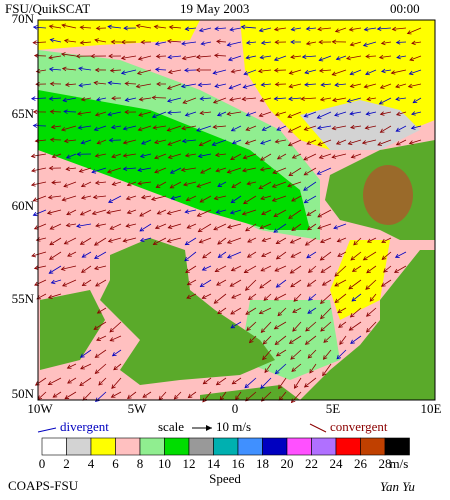 The image size is (450, 500). What do you see at coordinates (152, 446) in the screenshot?
I see `colorbar-cell` at bounding box center [152, 446].